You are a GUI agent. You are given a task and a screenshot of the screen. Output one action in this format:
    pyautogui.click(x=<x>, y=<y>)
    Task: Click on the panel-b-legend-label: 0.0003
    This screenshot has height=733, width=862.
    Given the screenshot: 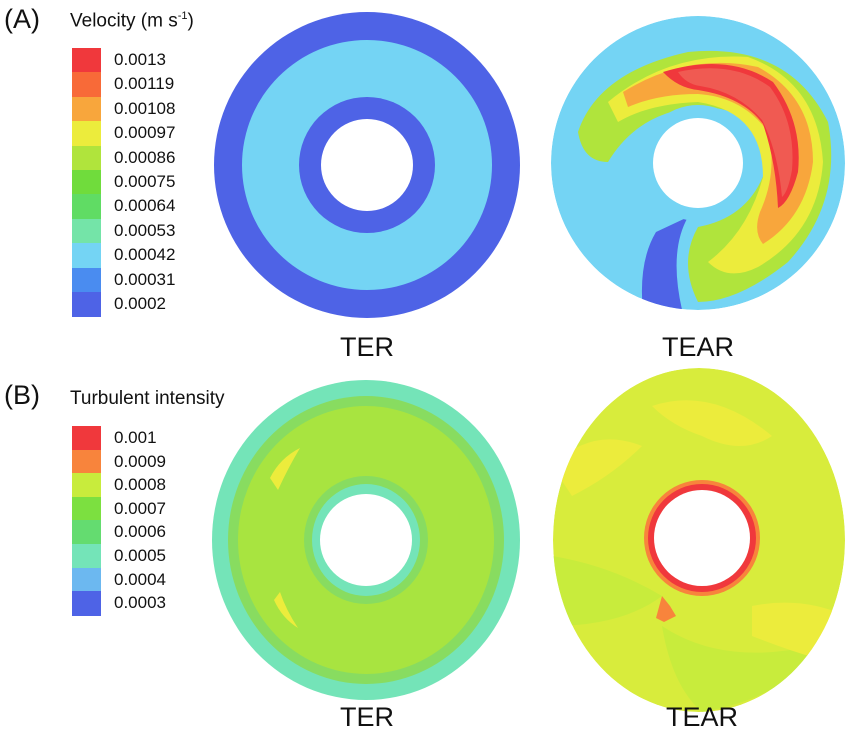 What is the action you would take?
    pyautogui.click(x=140, y=603)
    